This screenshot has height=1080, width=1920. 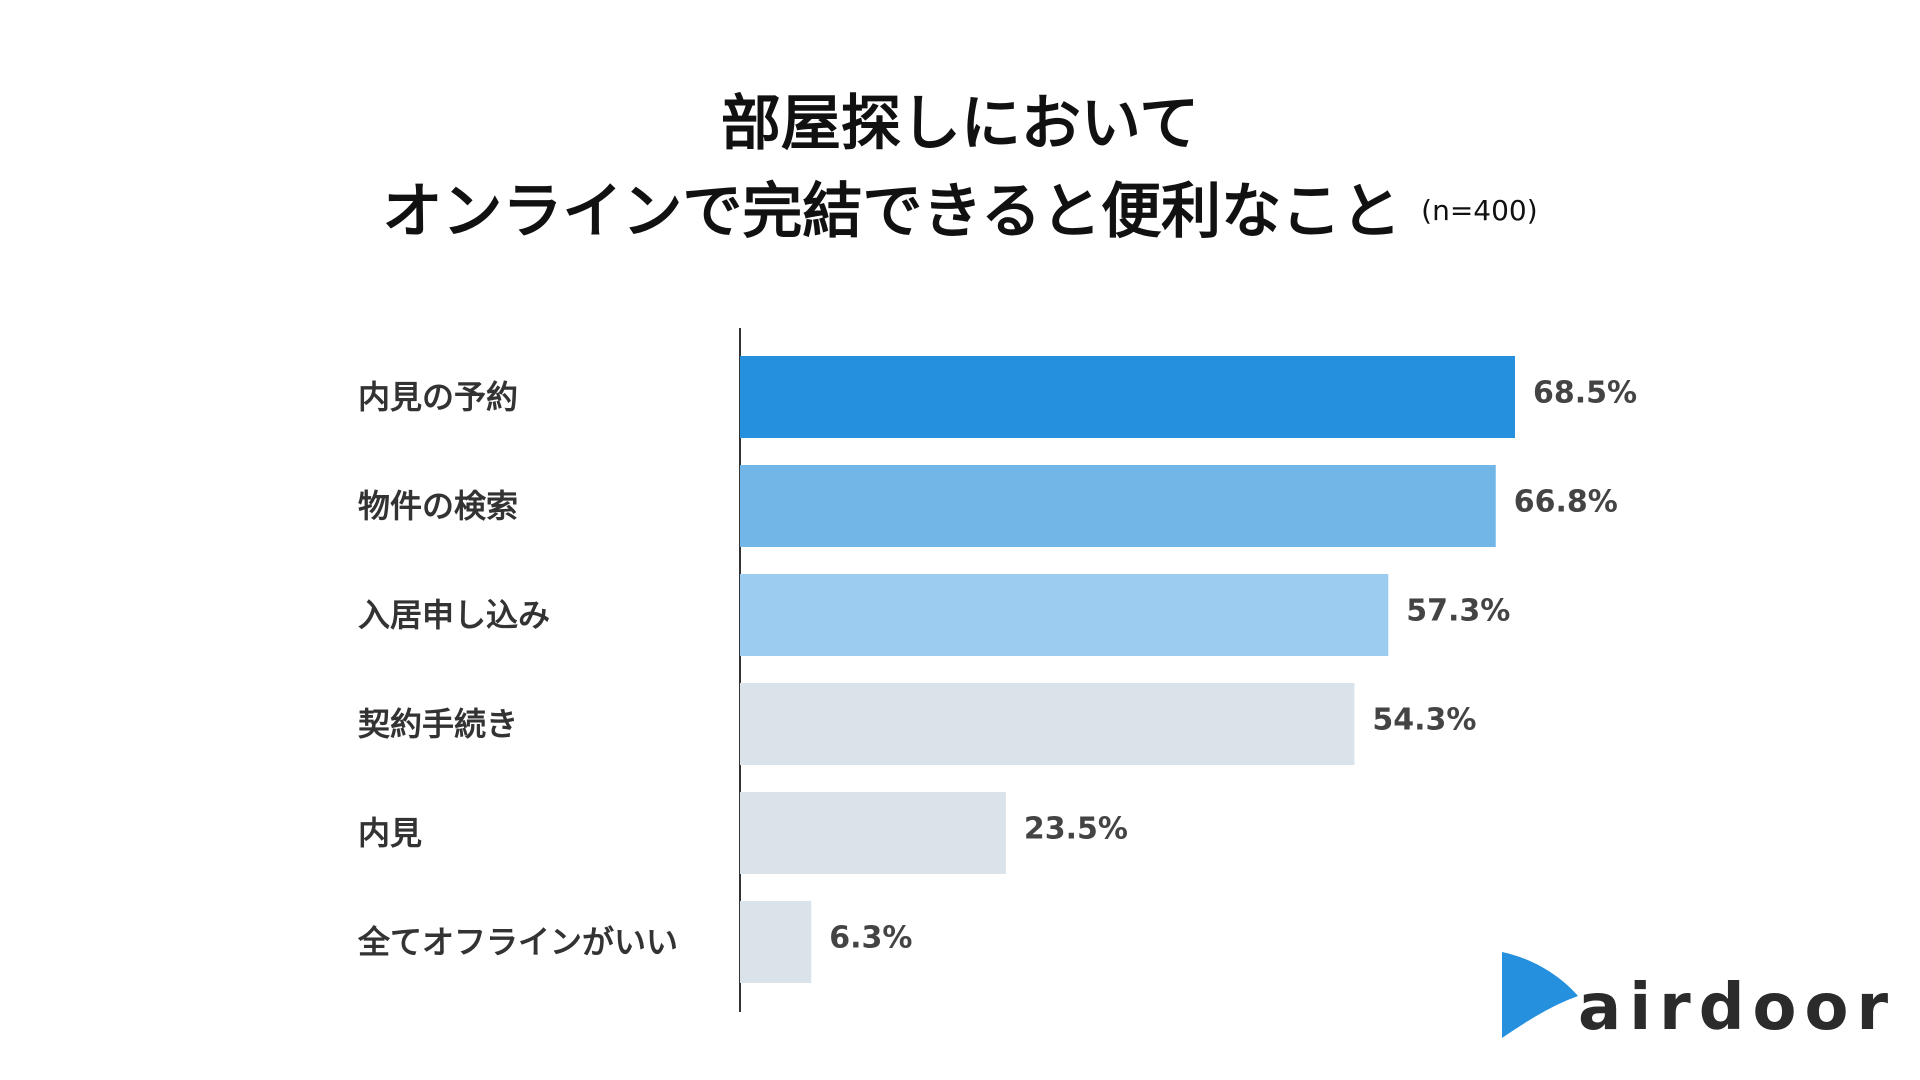 I want to click on sample-size-note: (n=400), so click(x=1479, y=211).